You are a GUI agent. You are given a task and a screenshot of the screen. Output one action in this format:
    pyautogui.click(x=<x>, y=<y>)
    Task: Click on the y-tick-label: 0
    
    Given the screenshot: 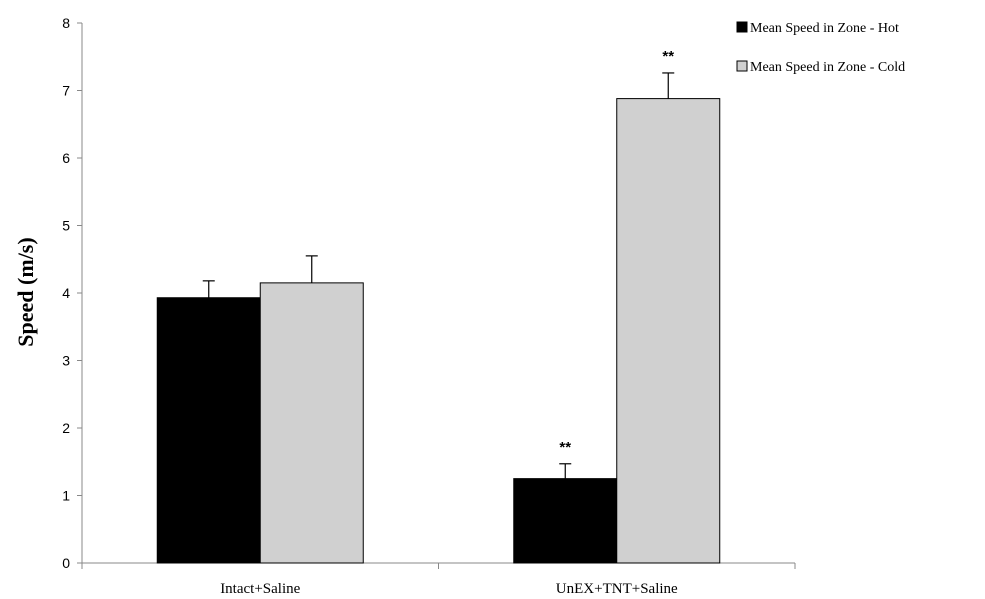 What is the action you would take?
    pyautogui.click(x=66, y=563)
    